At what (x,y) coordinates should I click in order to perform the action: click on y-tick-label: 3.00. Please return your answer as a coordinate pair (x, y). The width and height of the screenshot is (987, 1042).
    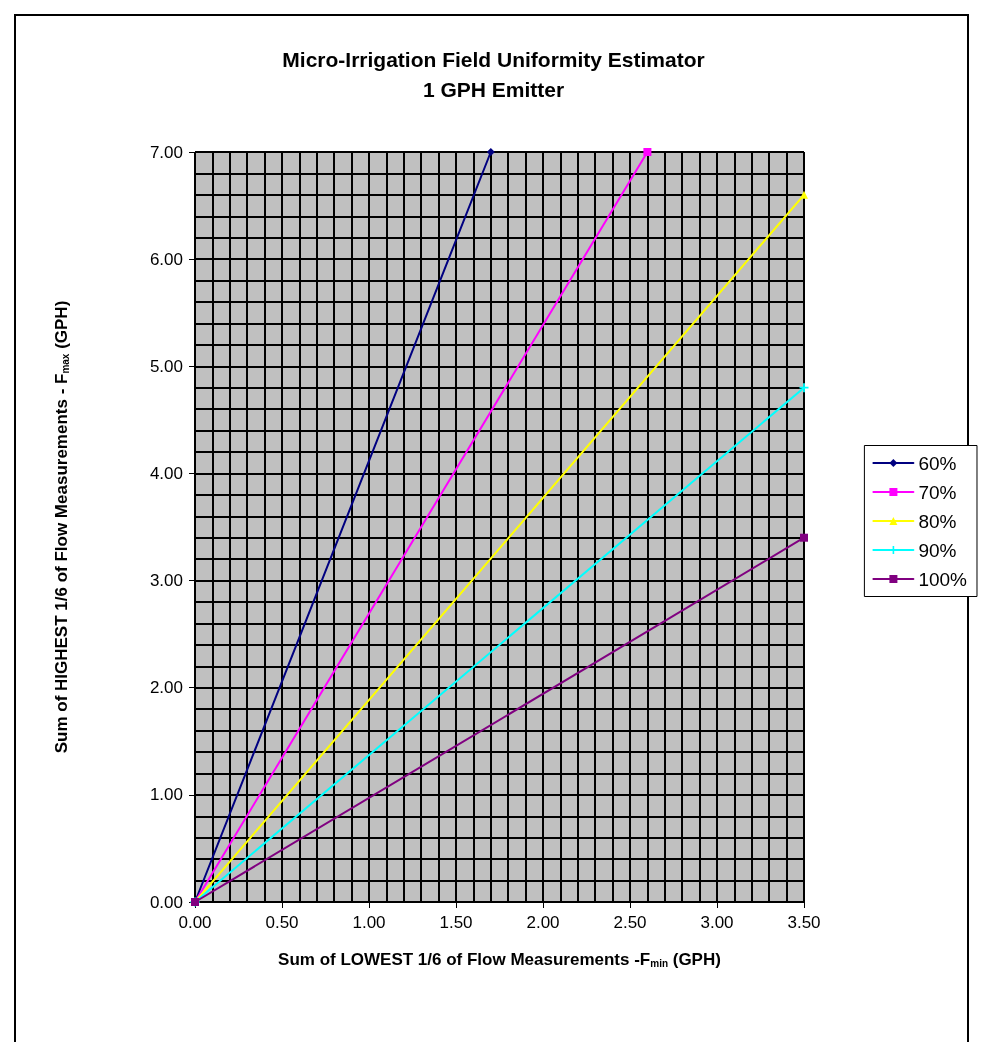
    Looking at the image, I should click on (166, 581).